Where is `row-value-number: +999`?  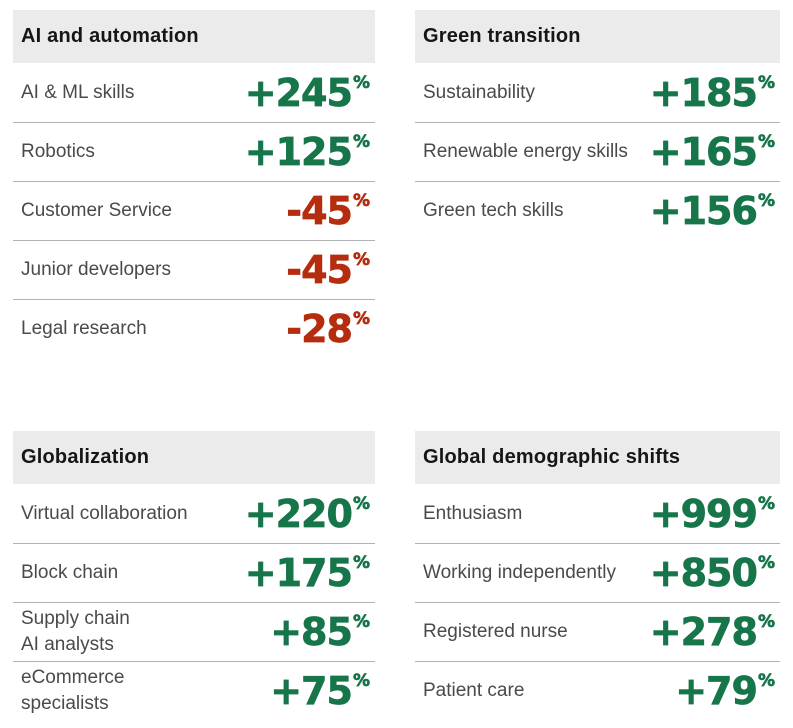
row-value-number: +999 is located at coordinates (703, 513).